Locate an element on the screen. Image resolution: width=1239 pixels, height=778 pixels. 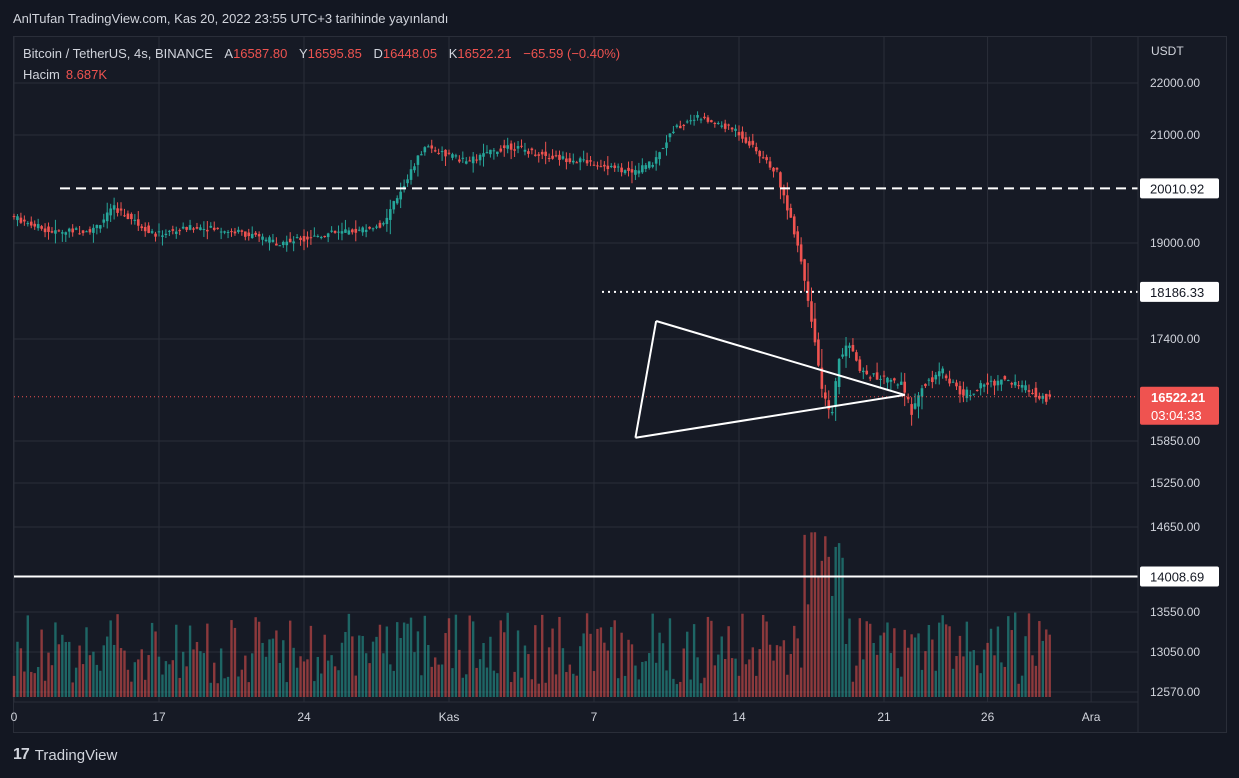
close-label: K is located at coordinates (453, 53).